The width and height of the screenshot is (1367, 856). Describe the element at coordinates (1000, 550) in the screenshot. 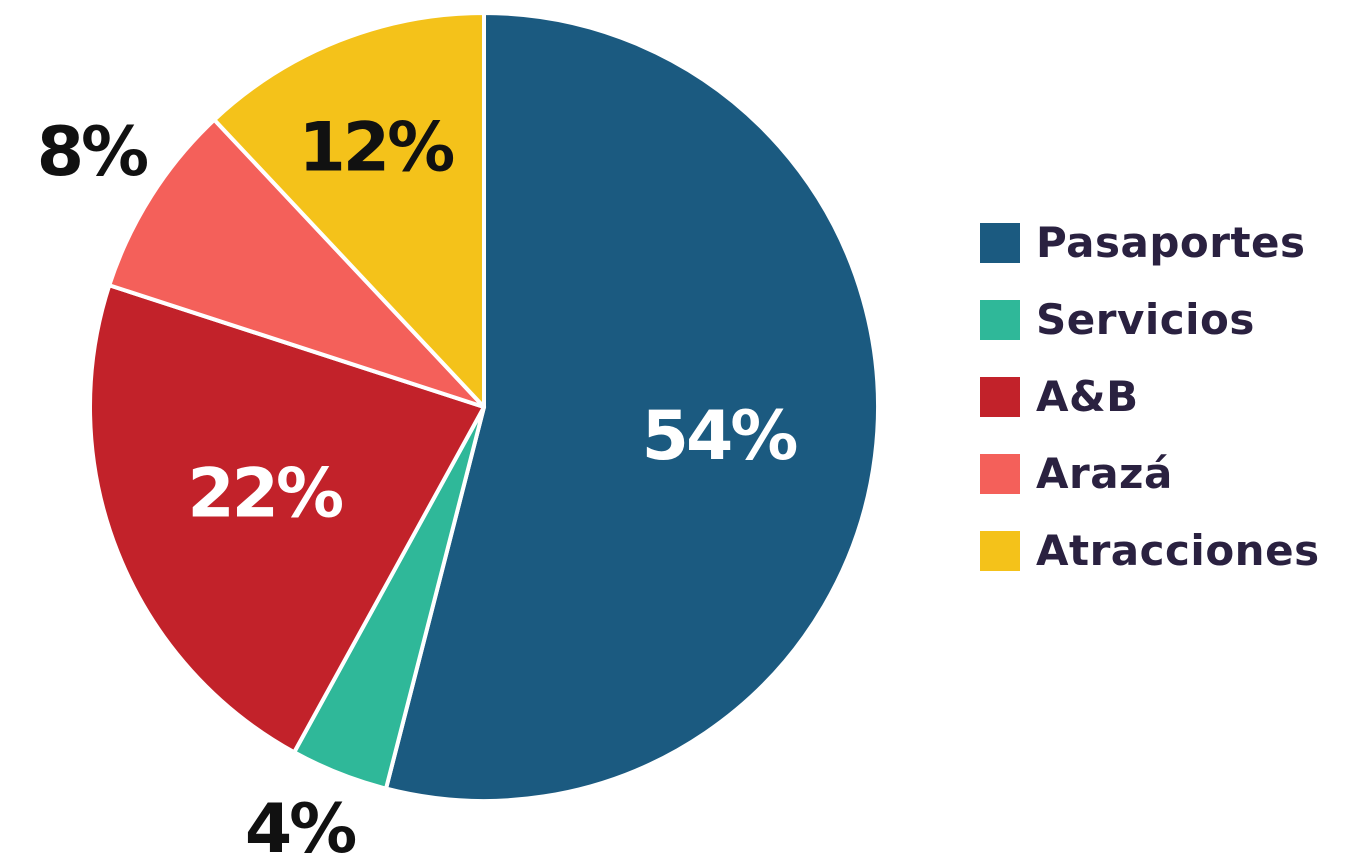

I see `legend-swatch-atracciones` at that location.